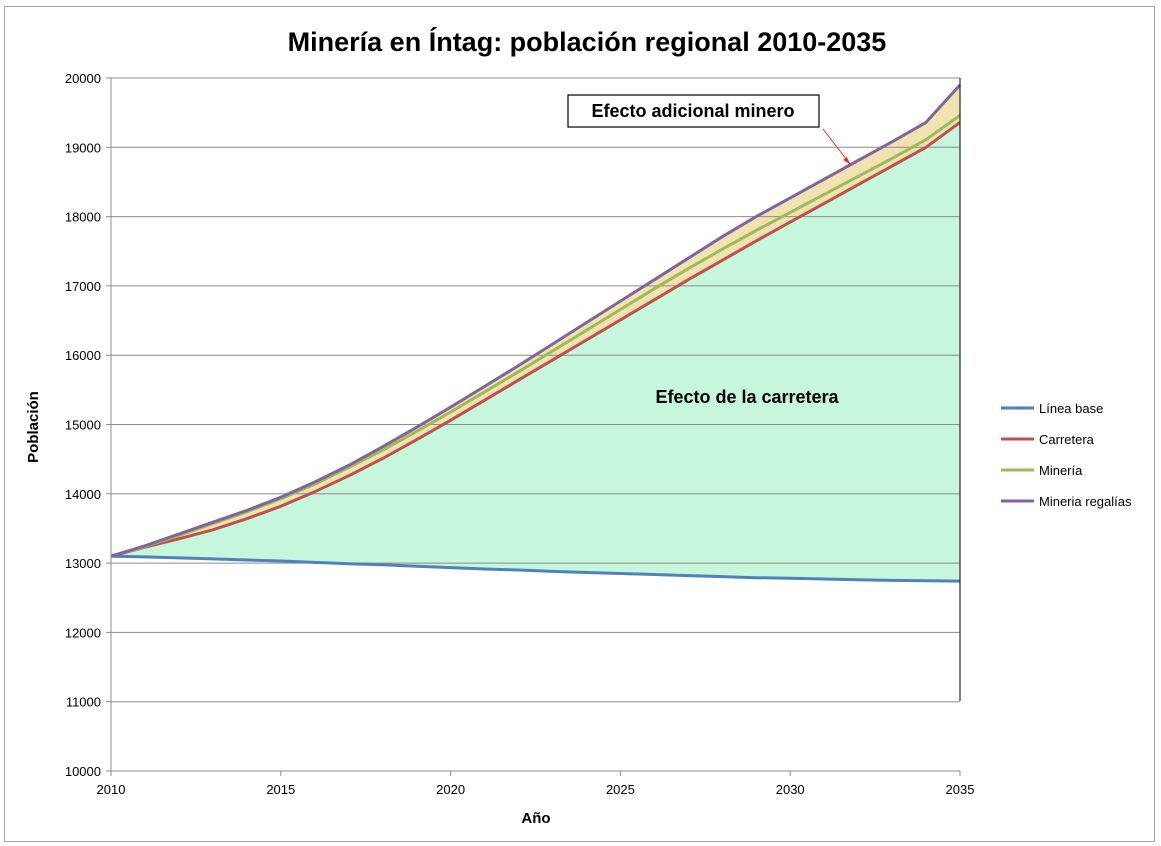  I want to click on x-tick-label-2030: 2030, so click(790, 789).